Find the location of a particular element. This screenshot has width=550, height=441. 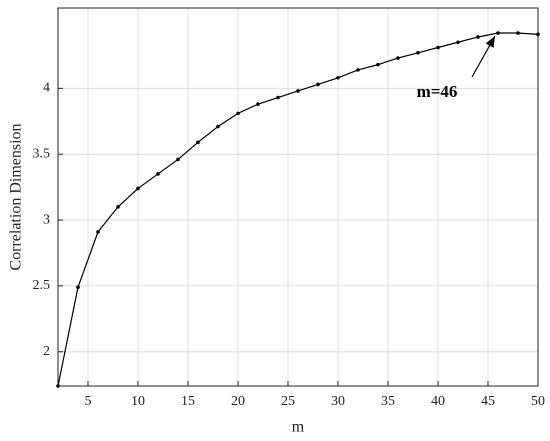

y-tick-label: 4 is located at coordinates (46, 88).